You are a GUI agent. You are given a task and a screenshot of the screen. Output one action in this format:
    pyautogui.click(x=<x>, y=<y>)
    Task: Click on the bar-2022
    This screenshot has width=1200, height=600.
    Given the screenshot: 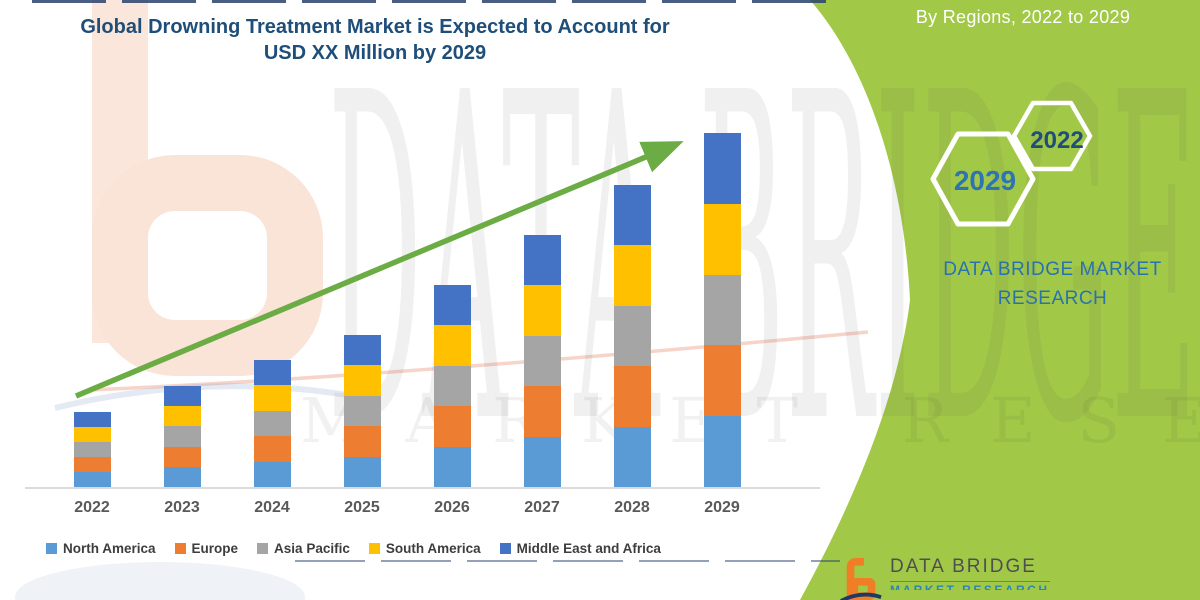 What is the action you would take?
    pyautogui.click(x=92, y=449)
    